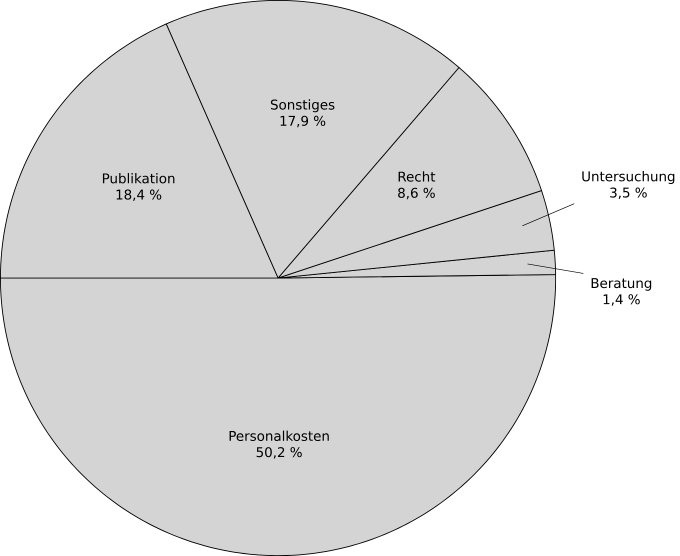  What do you see at coordinates (279, 435) in the screenshot?
I see `slice-label: Personalkosten` at bounding box center [279, 435].